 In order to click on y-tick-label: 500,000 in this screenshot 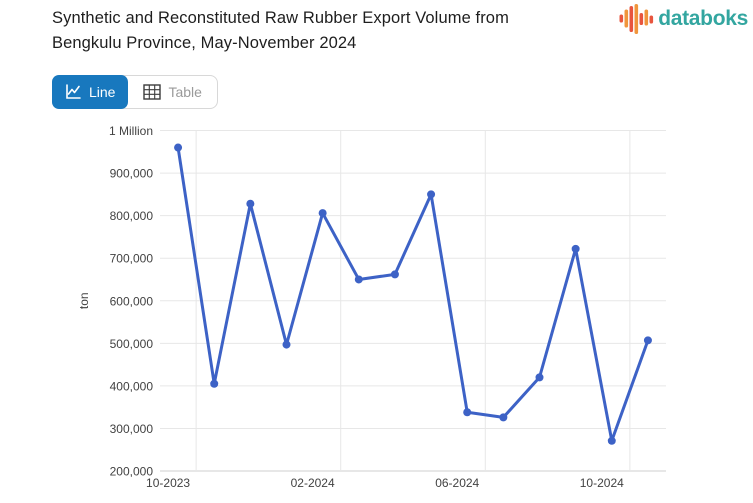, I will do `click(132, 344)`.